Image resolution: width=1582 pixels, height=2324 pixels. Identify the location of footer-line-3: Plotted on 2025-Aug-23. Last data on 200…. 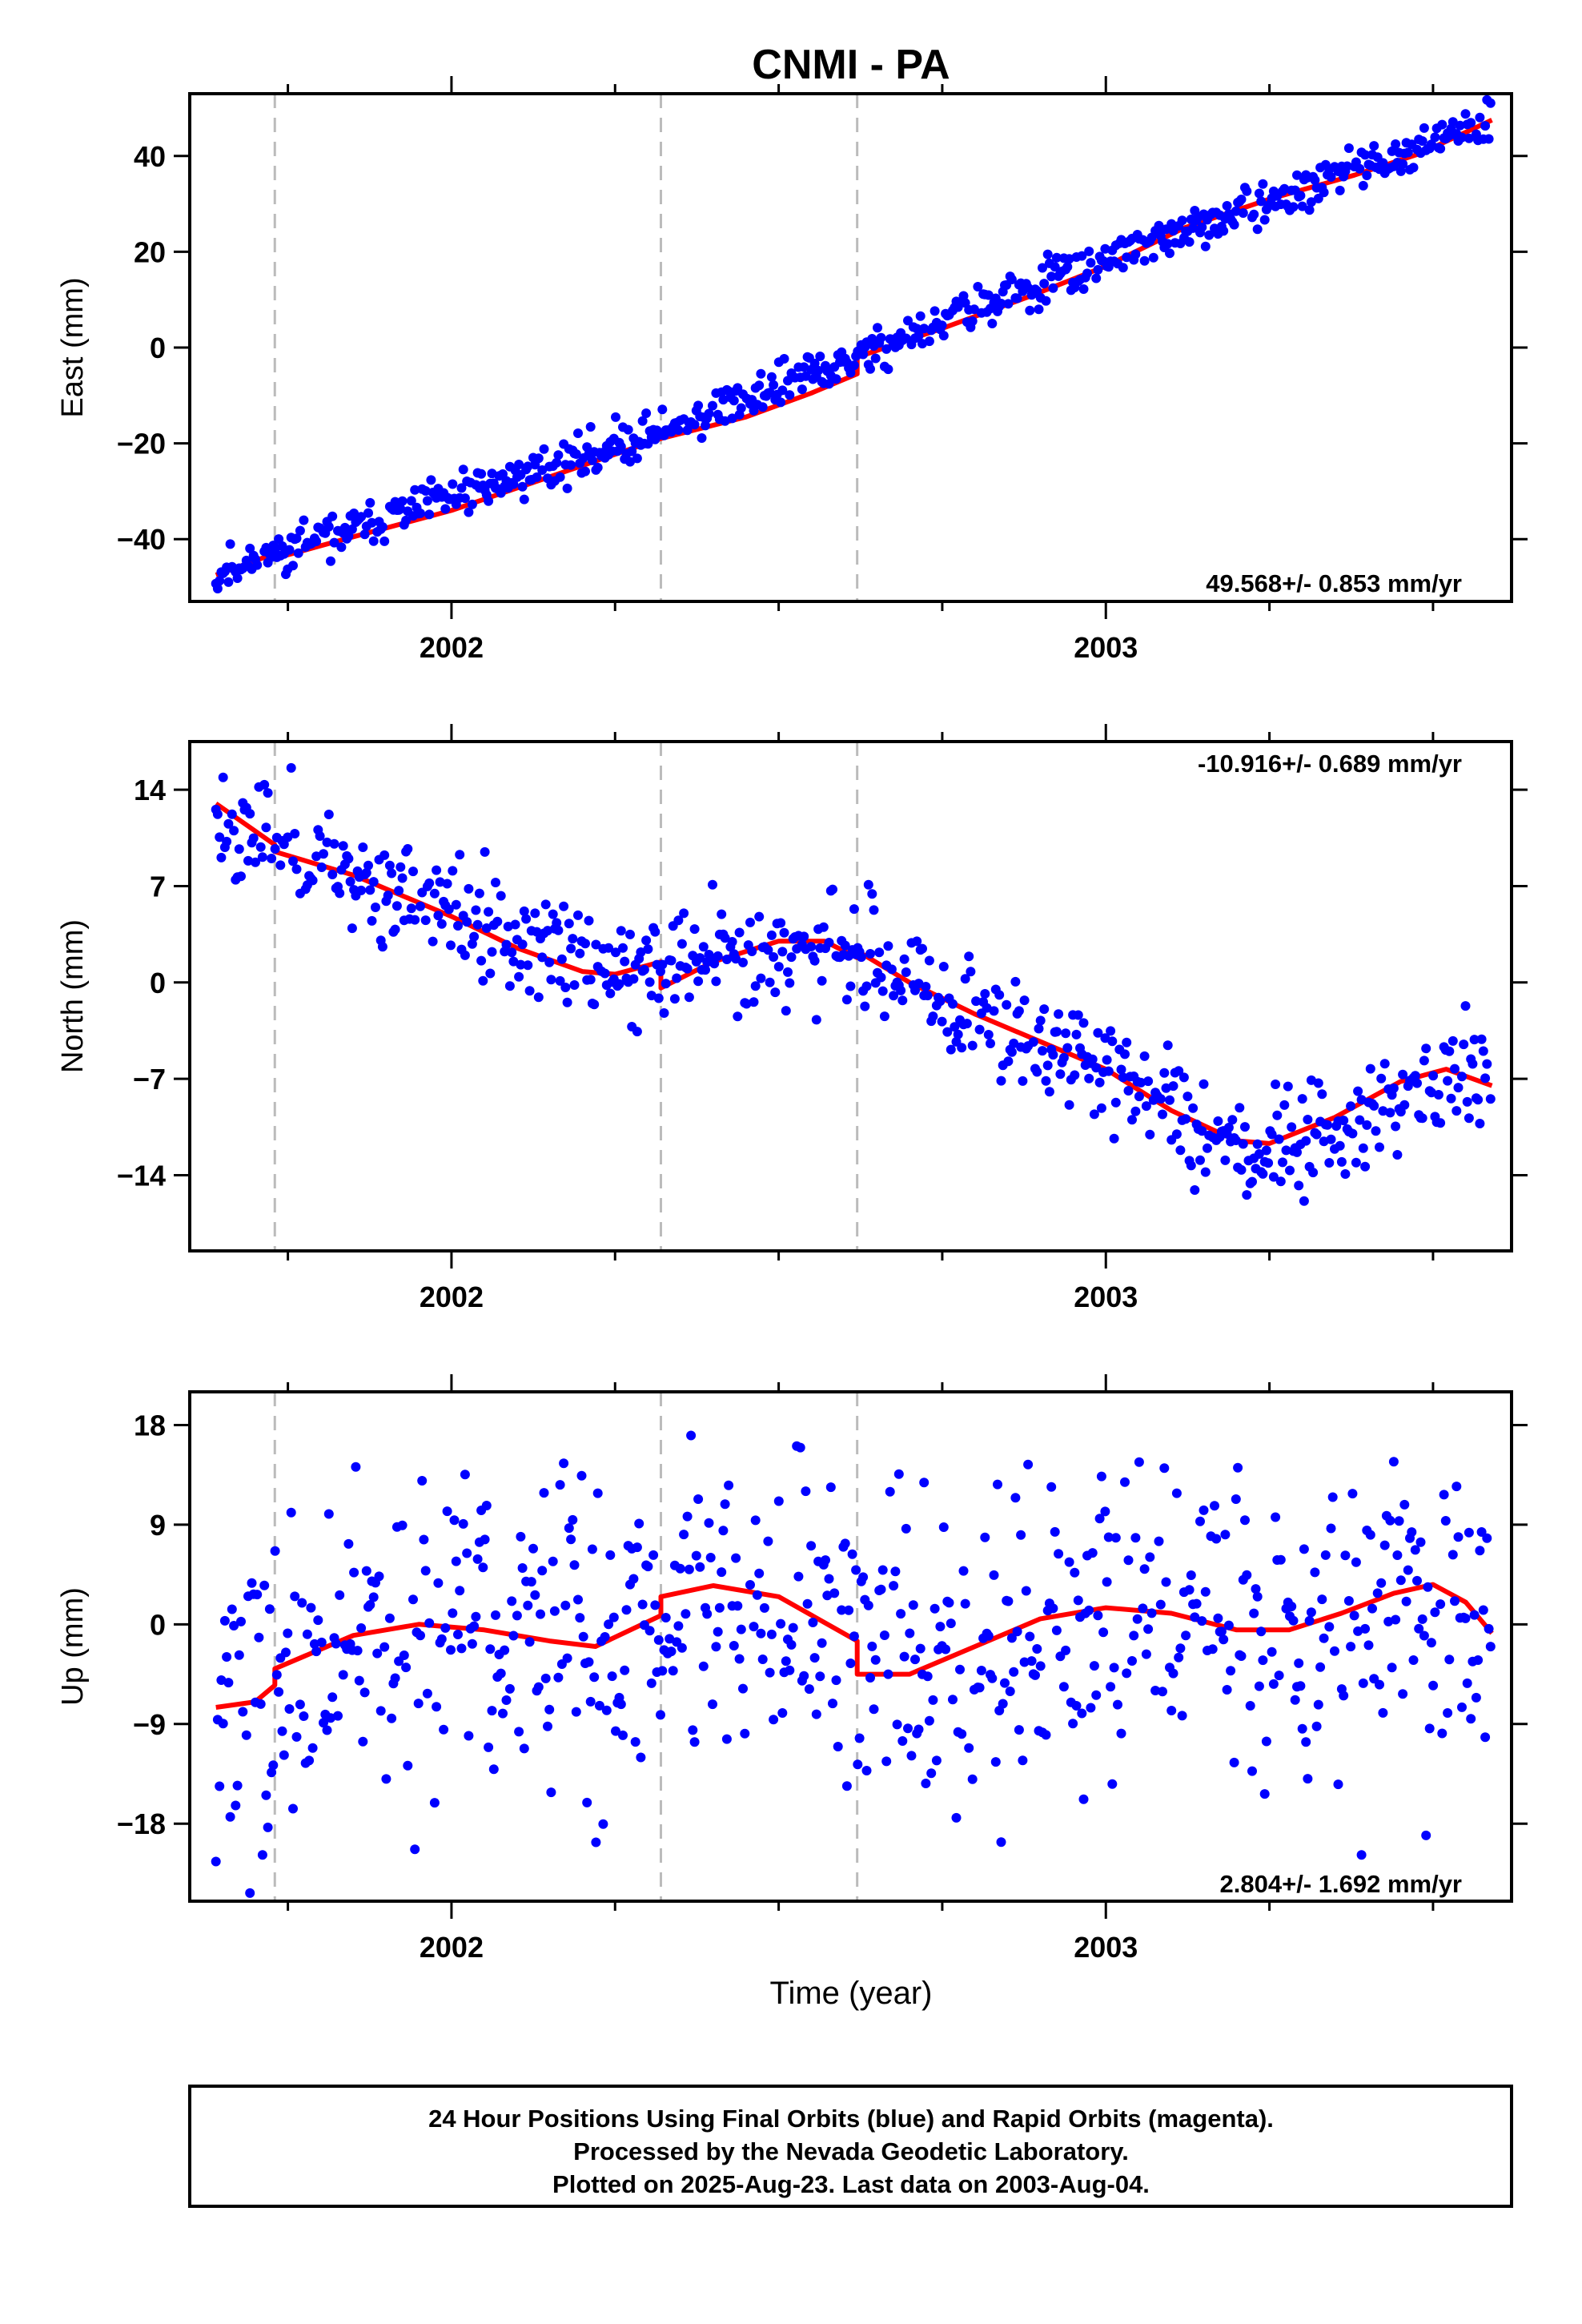
(851, 2184).